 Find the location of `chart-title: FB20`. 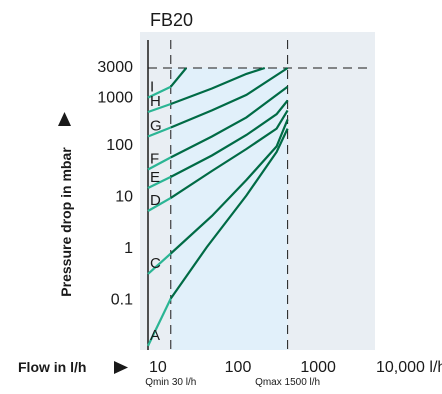

chart-title: FB20 is located at coordinates (171, 20).